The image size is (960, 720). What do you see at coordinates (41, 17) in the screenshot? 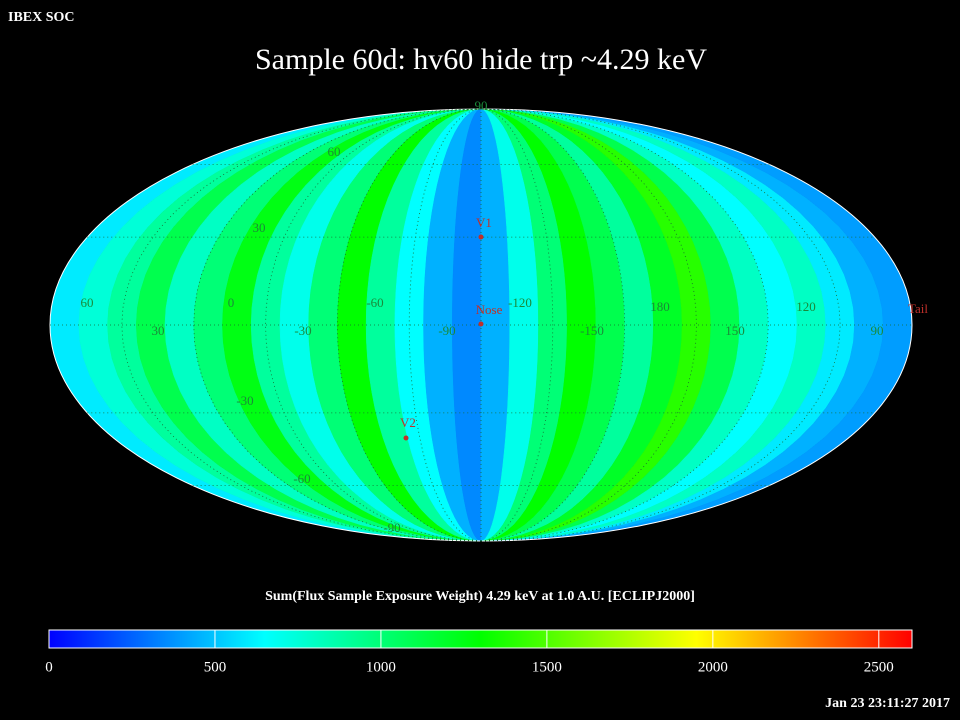
I see `source: IBEX SOC` at bounding box center [41, 17].